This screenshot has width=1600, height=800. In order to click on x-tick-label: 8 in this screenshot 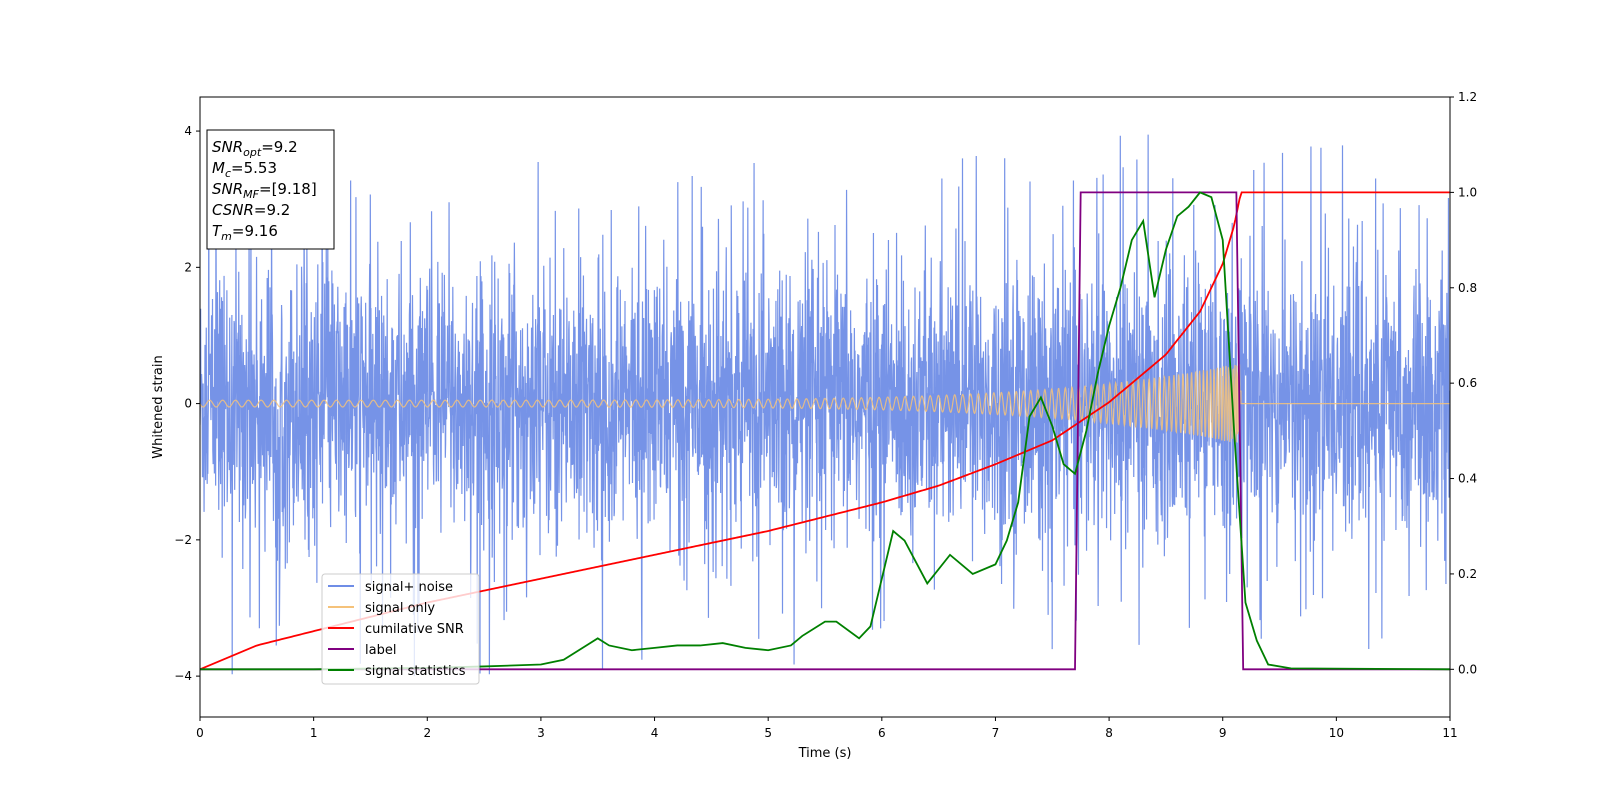, I will do `click(1109, 733)`.